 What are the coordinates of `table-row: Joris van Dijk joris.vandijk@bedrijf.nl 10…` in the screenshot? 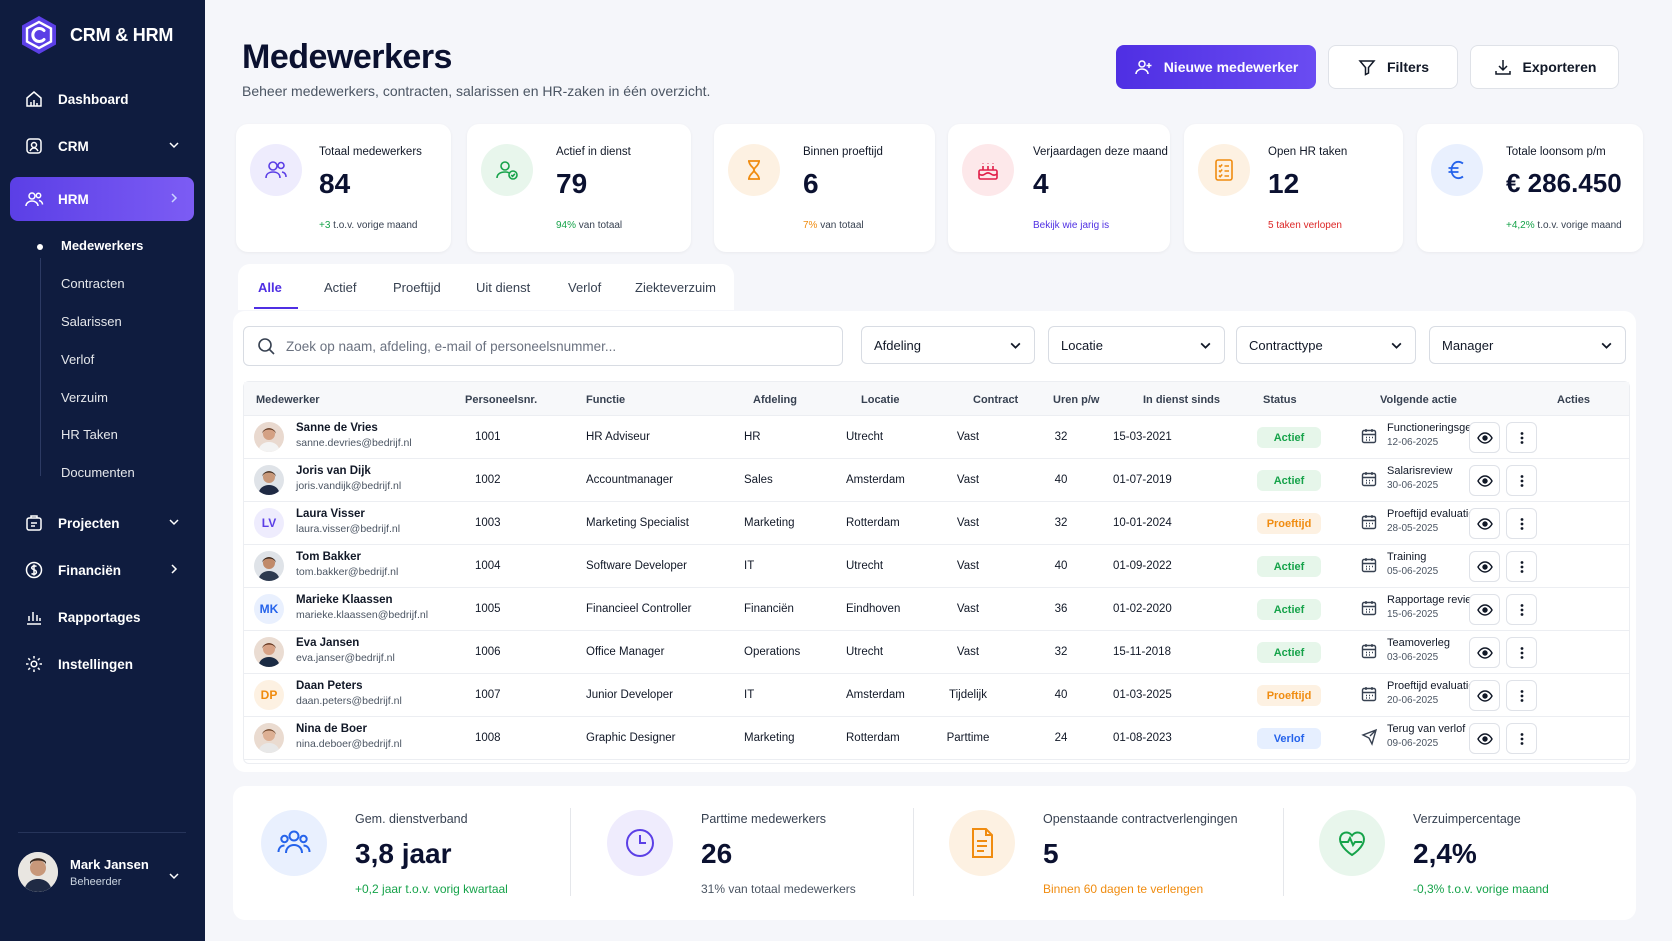 It's located at (936, 480).